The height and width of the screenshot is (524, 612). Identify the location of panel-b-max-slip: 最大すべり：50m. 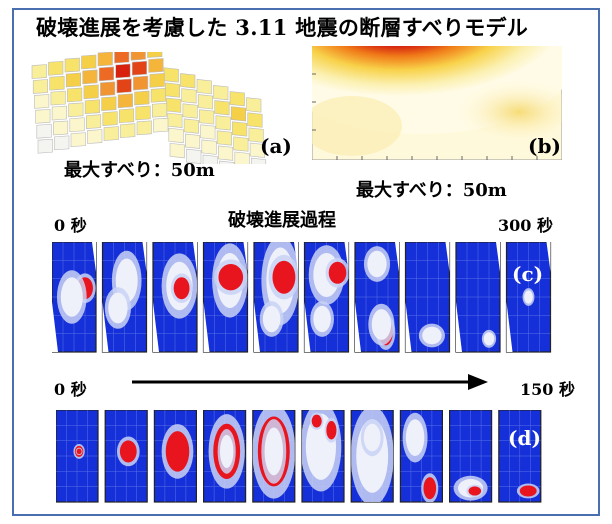
(431, 189).